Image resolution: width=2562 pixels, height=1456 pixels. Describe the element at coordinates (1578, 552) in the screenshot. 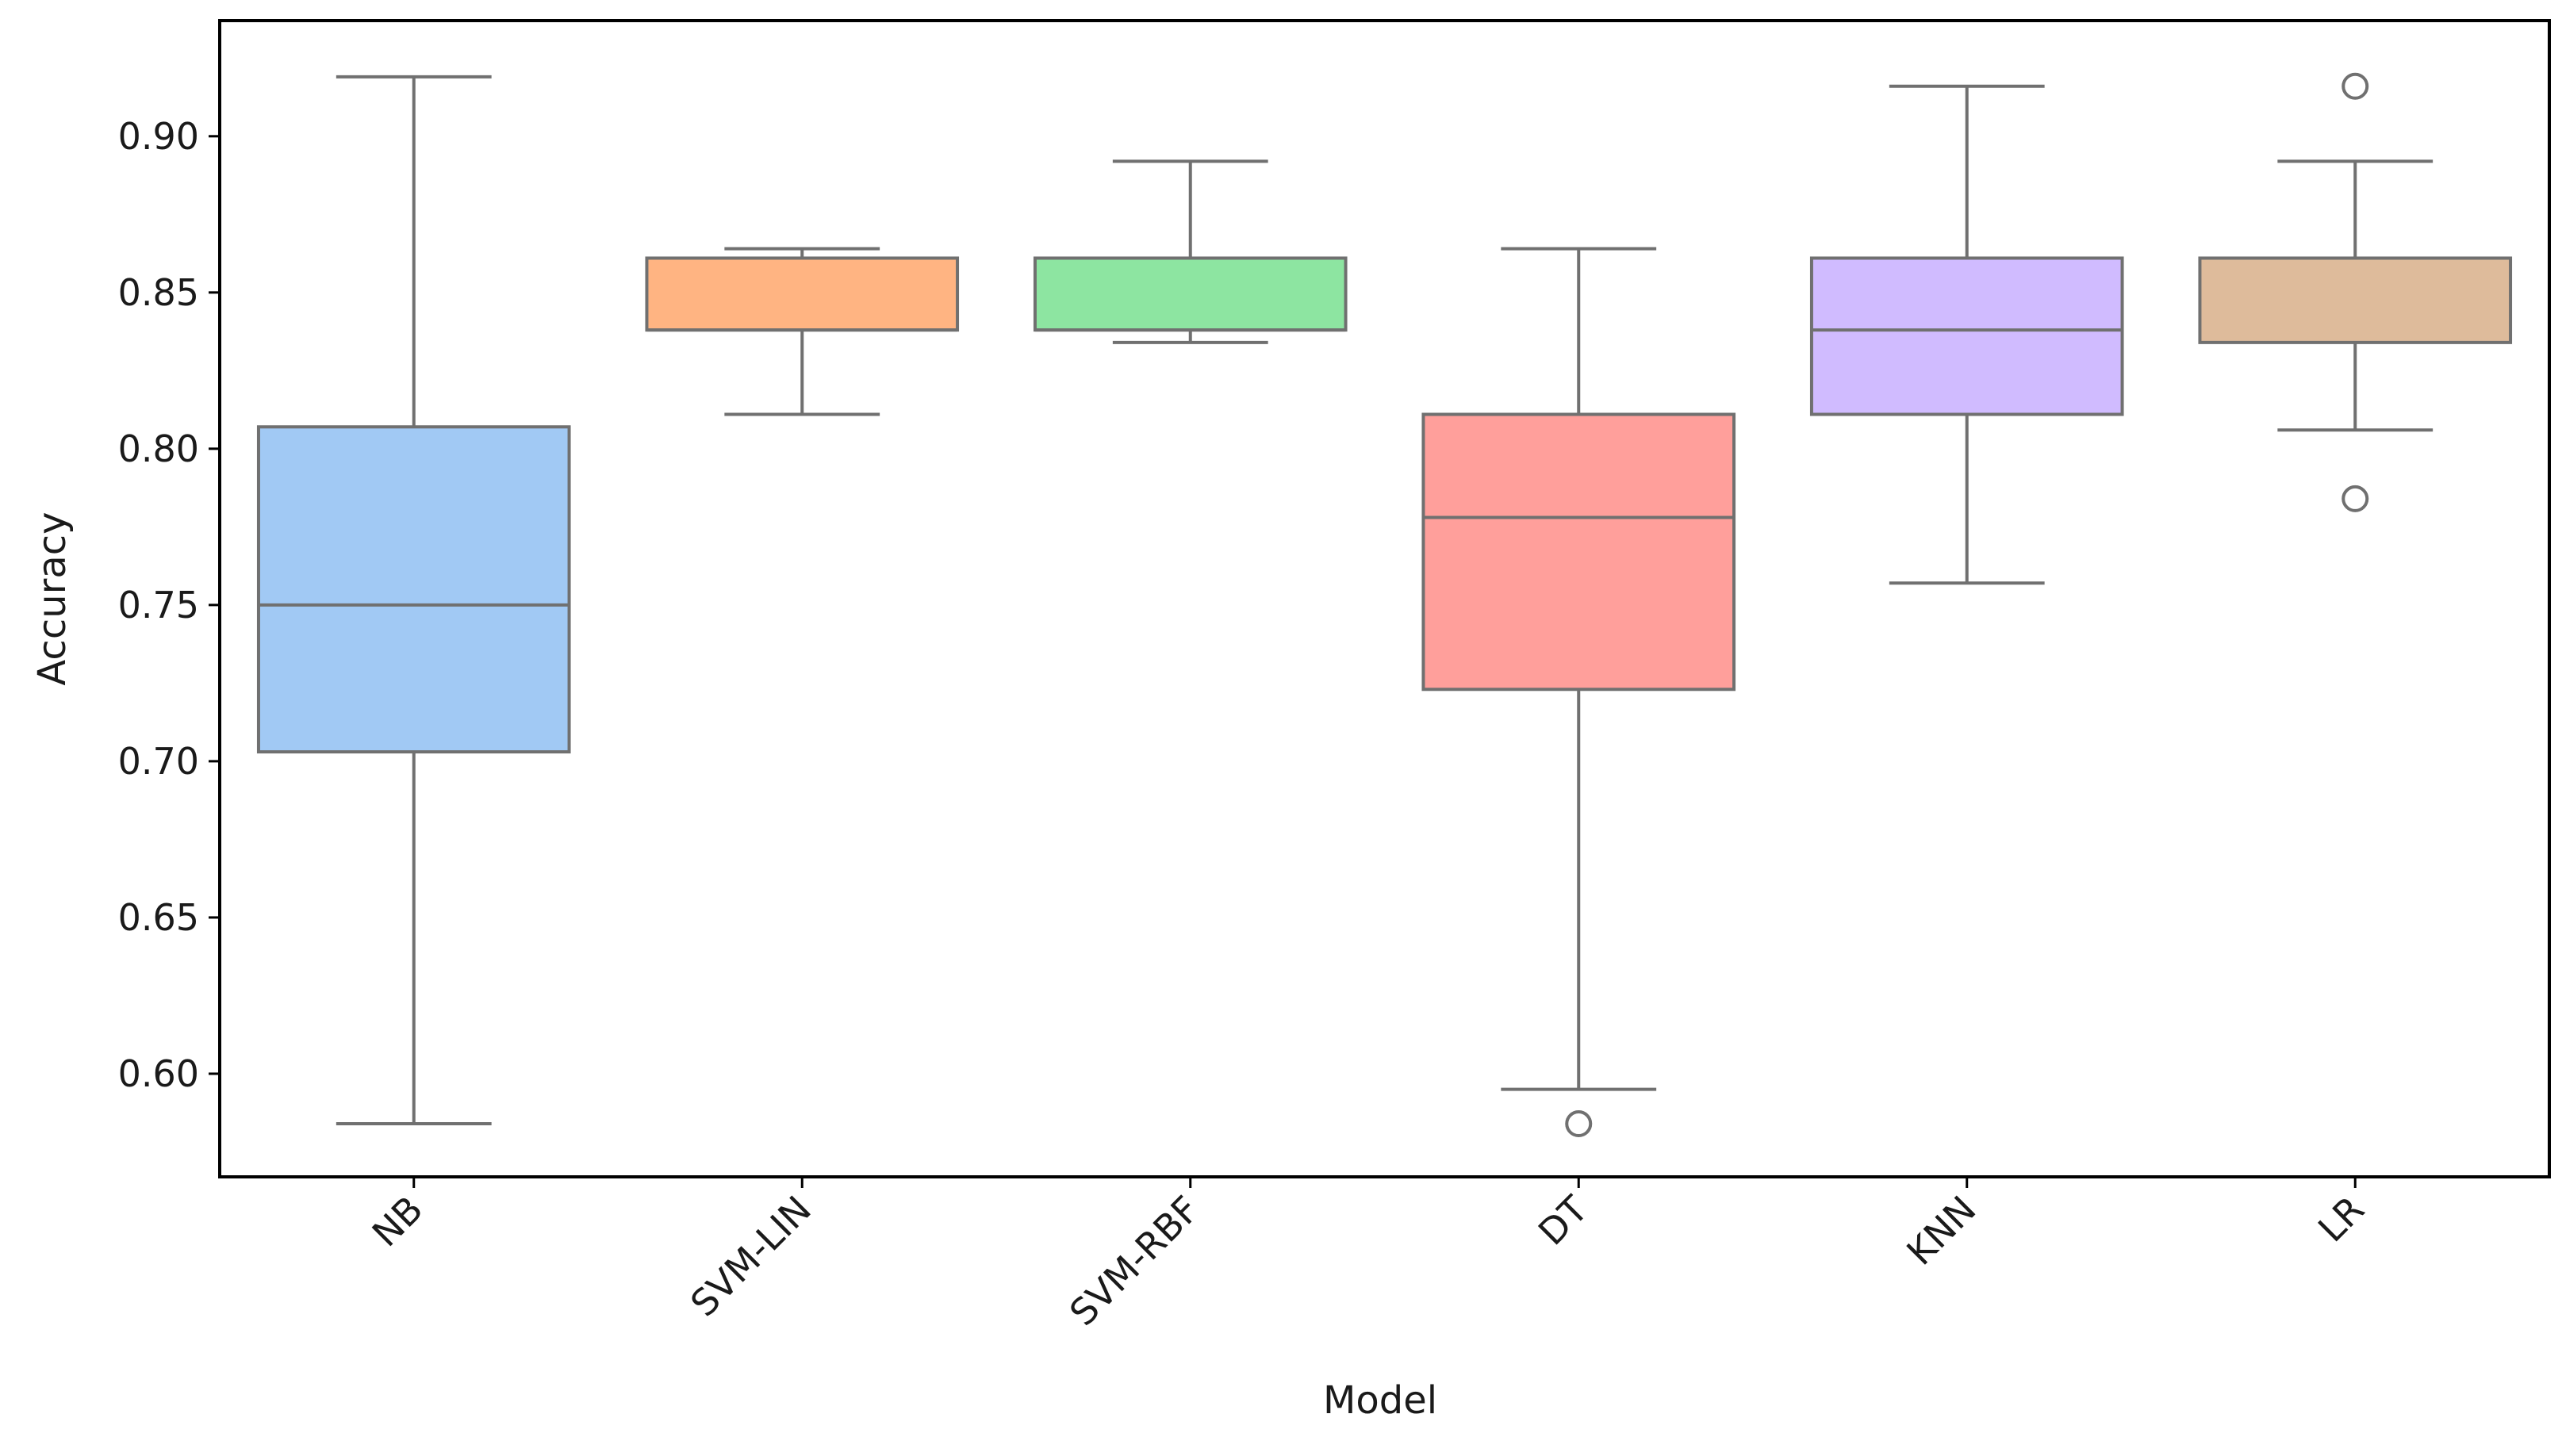

I see `box-dt` at that location.